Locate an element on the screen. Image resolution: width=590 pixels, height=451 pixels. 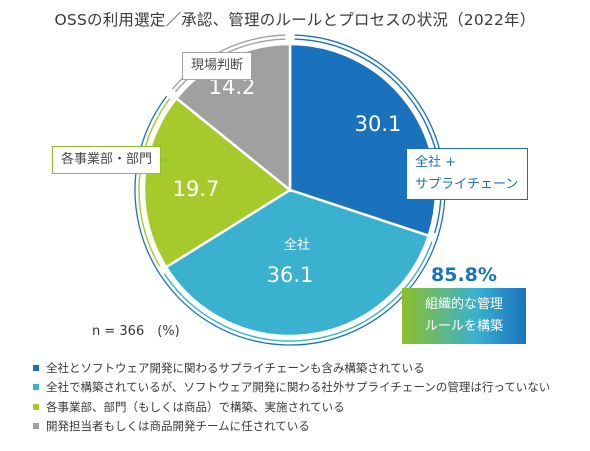
legend-item: 全社とソフトウェア開発に関わるサプライチェーンも含み構築されている is located at coordinates (291, 368).